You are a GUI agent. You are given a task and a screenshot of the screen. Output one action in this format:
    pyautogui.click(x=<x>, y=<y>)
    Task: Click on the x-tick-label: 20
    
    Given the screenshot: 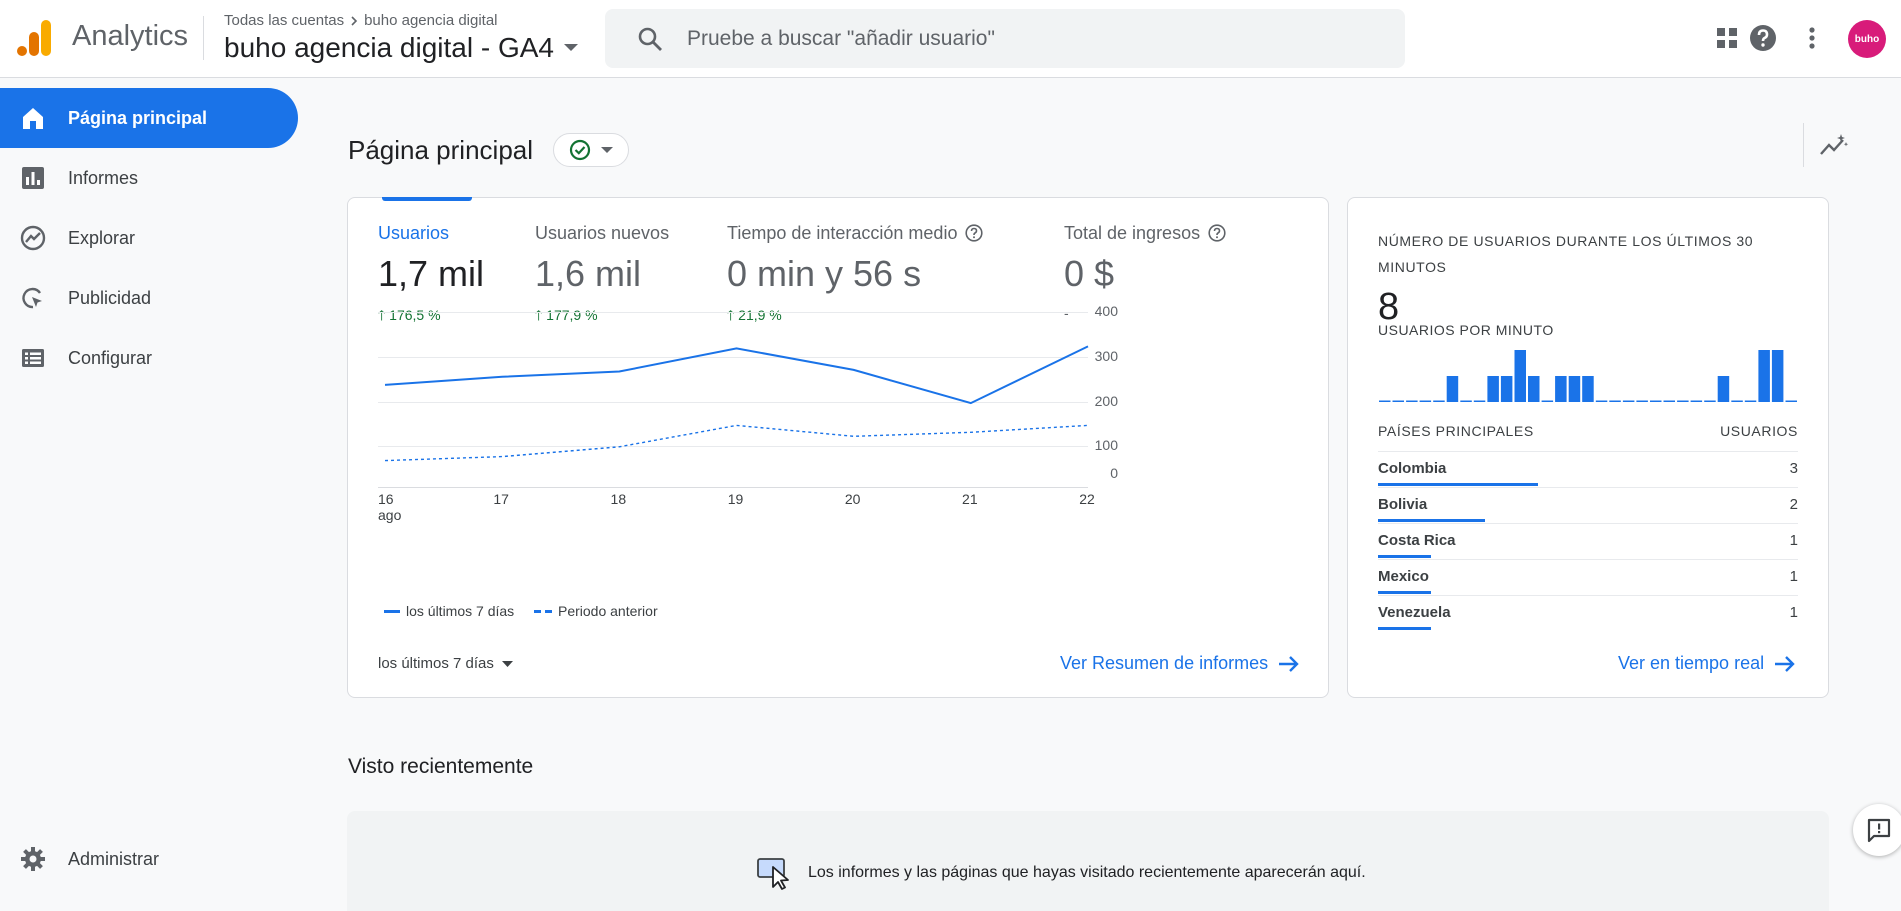 What is the action you would take?
    pyautogui.click(x=853, y=499)
    